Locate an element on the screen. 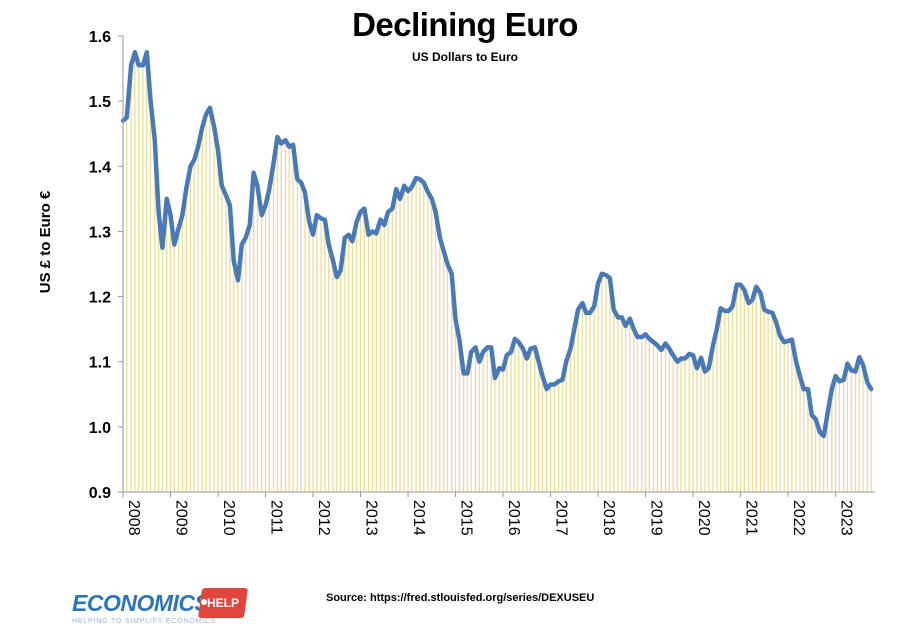  logo-tagline: HELPING TO SIMPLIFY ECONOMICS is located at coordinates (144, 621).